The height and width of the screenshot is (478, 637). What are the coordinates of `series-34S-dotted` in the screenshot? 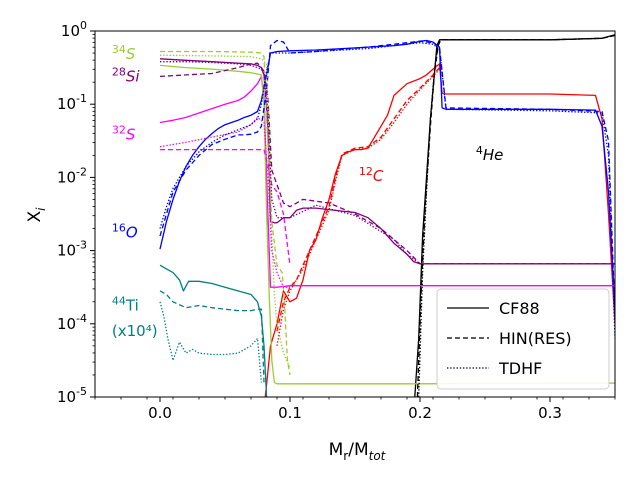 It's located at (225, 211).